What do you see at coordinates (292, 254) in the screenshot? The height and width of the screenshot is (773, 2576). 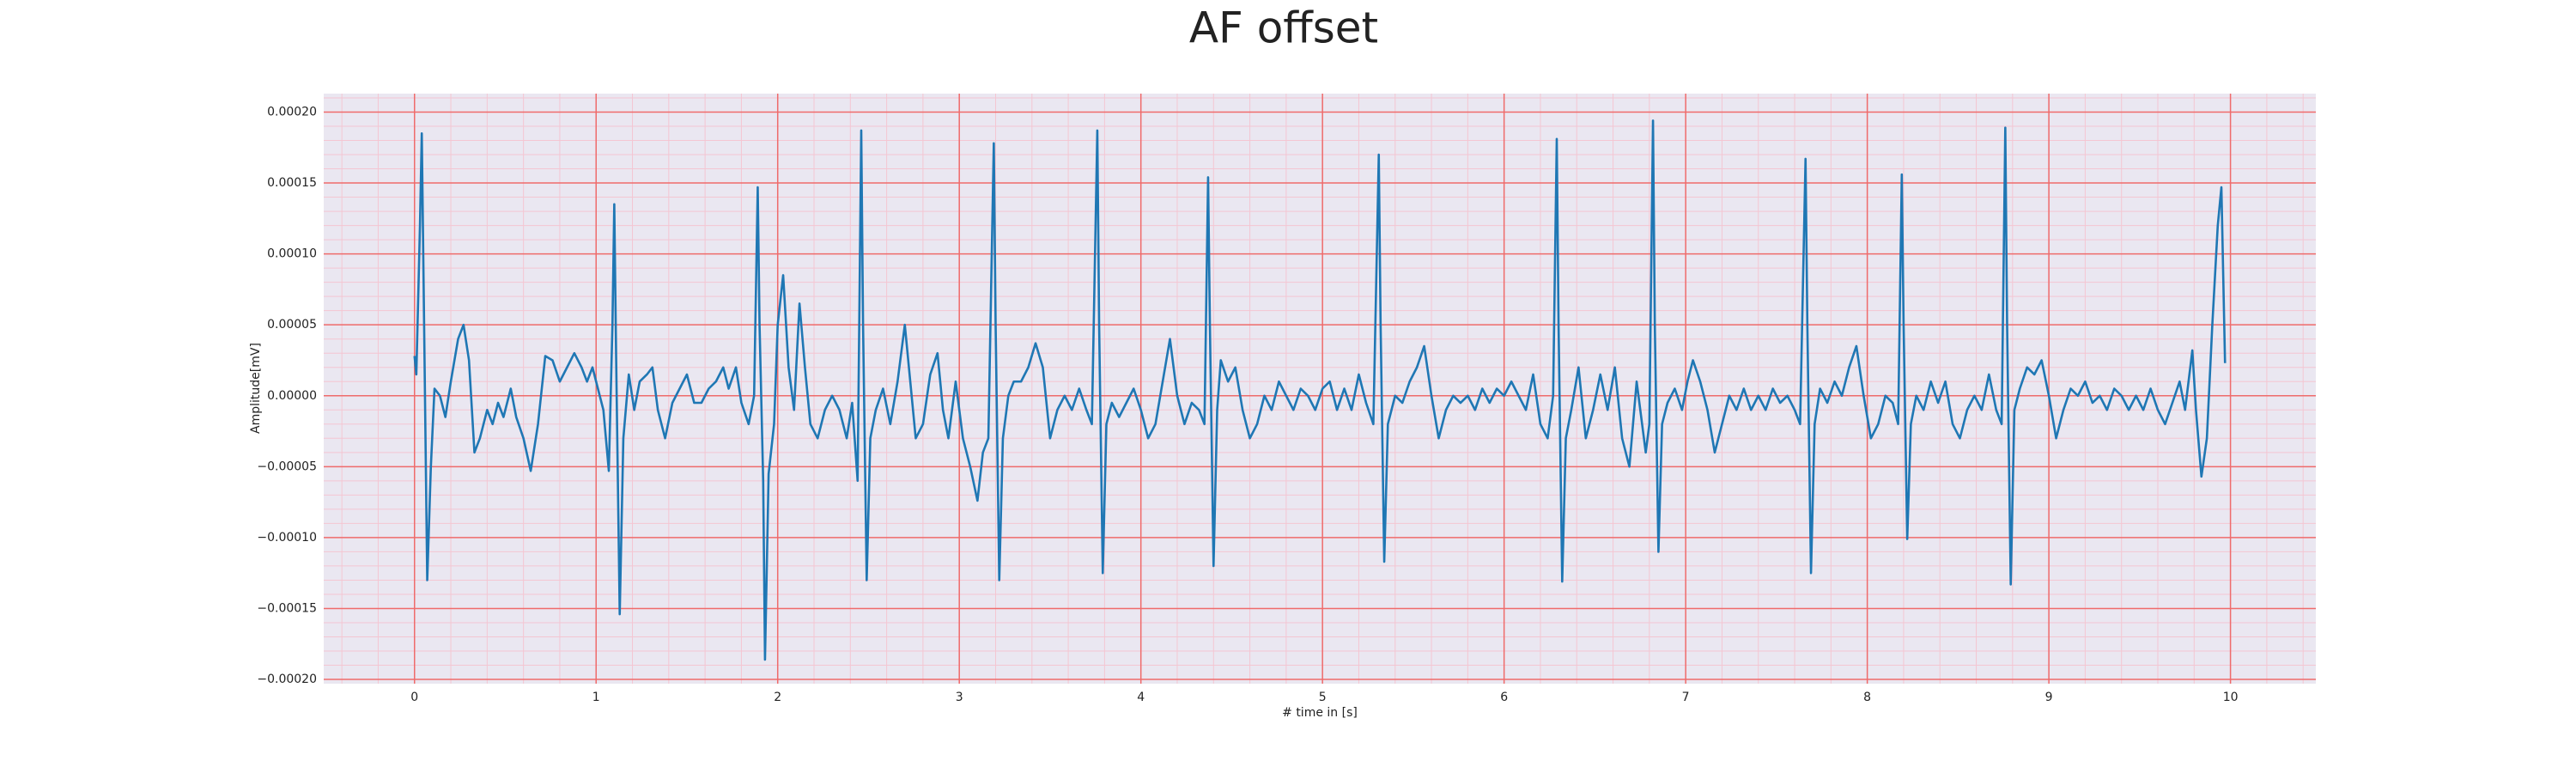 I see `y-tick-label: 0.00010` at bounding box center [292, 254].